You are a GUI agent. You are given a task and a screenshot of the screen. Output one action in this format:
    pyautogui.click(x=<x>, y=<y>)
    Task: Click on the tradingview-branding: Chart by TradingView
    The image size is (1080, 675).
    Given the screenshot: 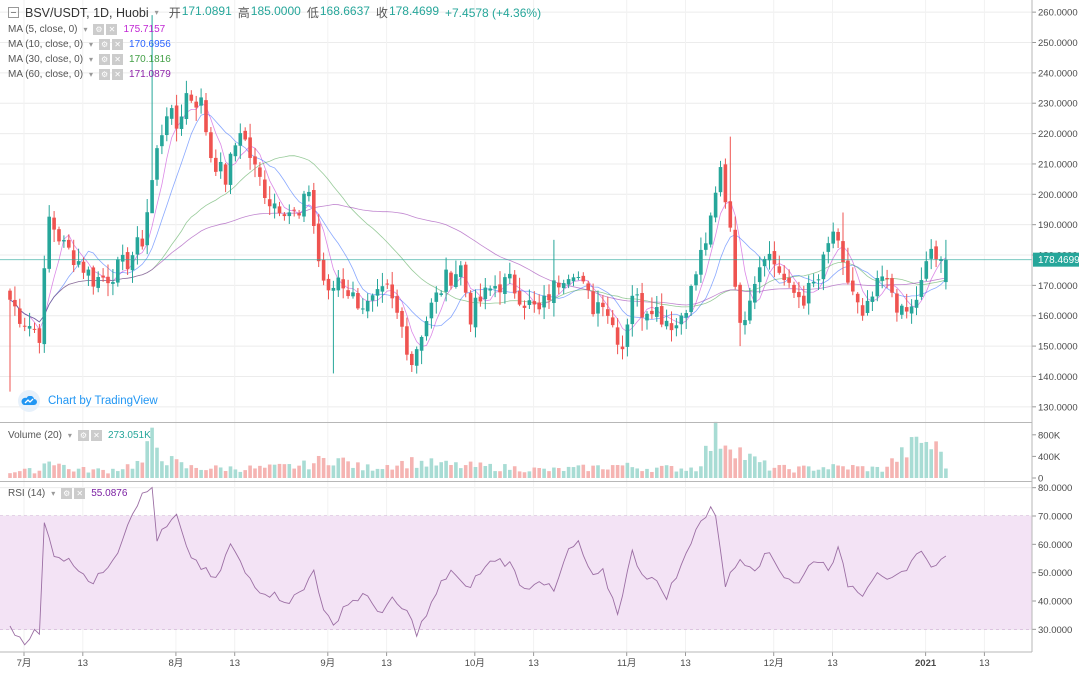 What is the action you would take?
    pyautogui.click(x=88, y=401)
    